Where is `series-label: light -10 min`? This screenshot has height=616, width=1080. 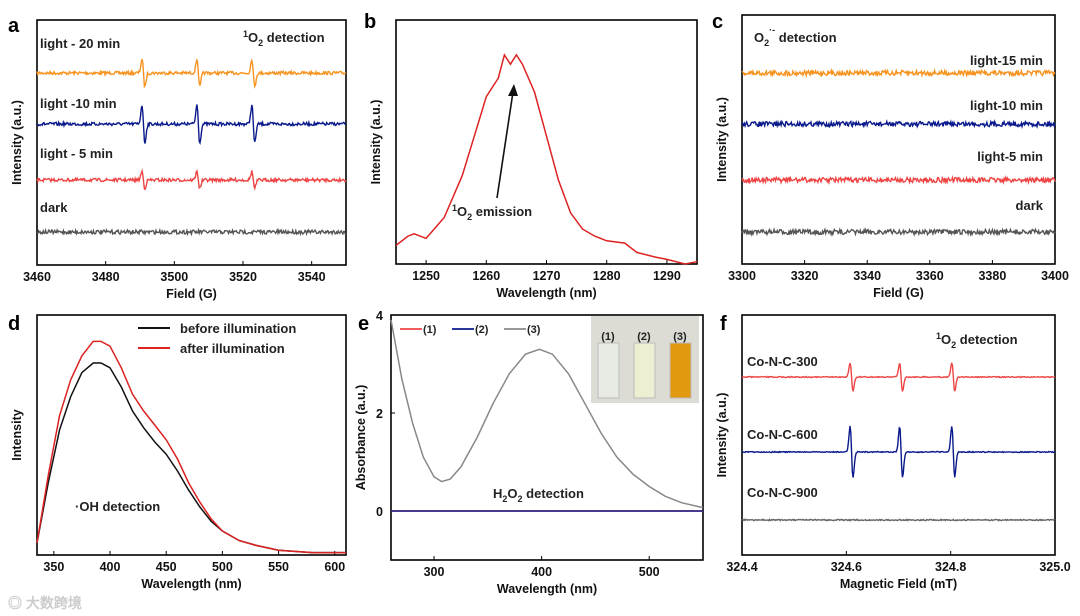 series-label: light -10 min is located at coordinates (78, 103).